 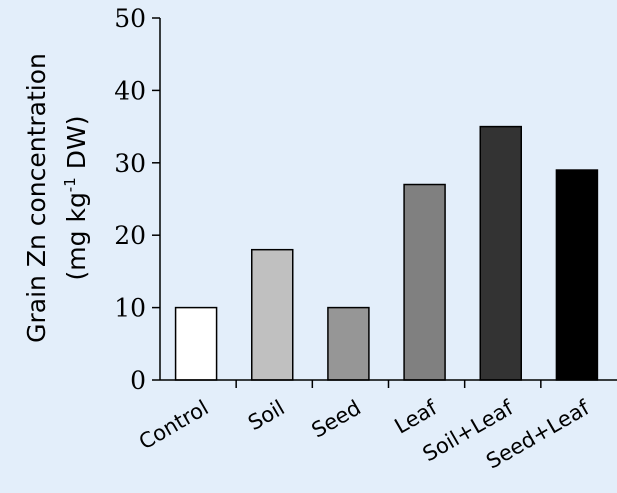 I want to click on y-tick-label: 50, so click(x=130, y=18).